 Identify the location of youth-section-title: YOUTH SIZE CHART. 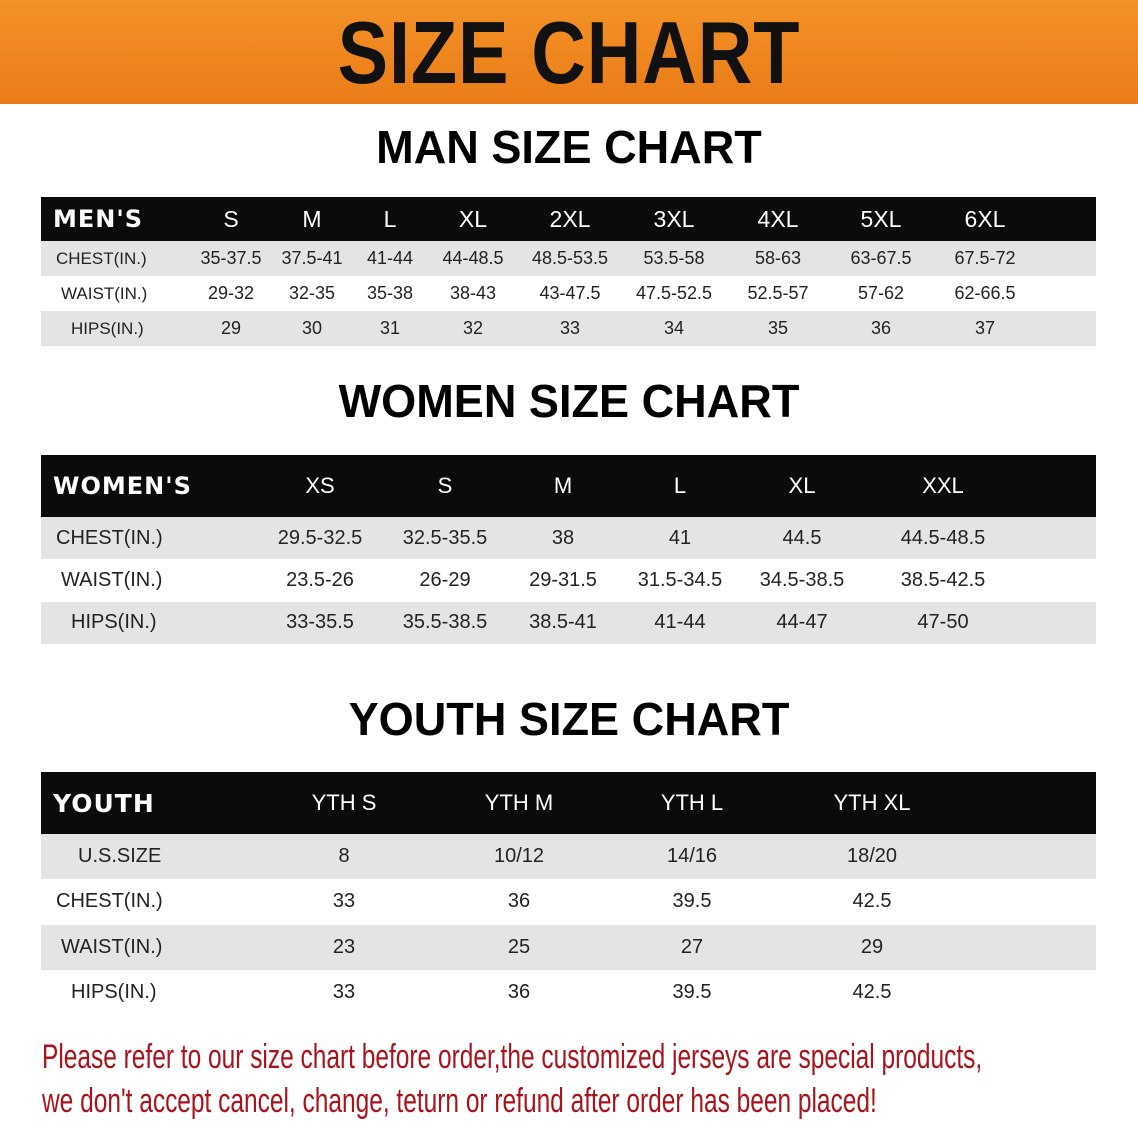
(569, 719).